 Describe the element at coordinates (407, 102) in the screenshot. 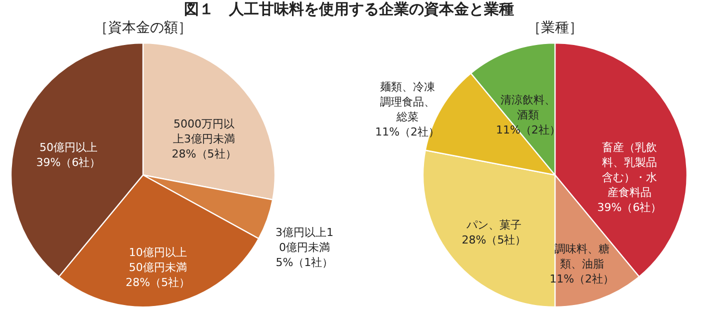

I see `slice-label: 麺類、冷凍調理食品、総菜` at that location.